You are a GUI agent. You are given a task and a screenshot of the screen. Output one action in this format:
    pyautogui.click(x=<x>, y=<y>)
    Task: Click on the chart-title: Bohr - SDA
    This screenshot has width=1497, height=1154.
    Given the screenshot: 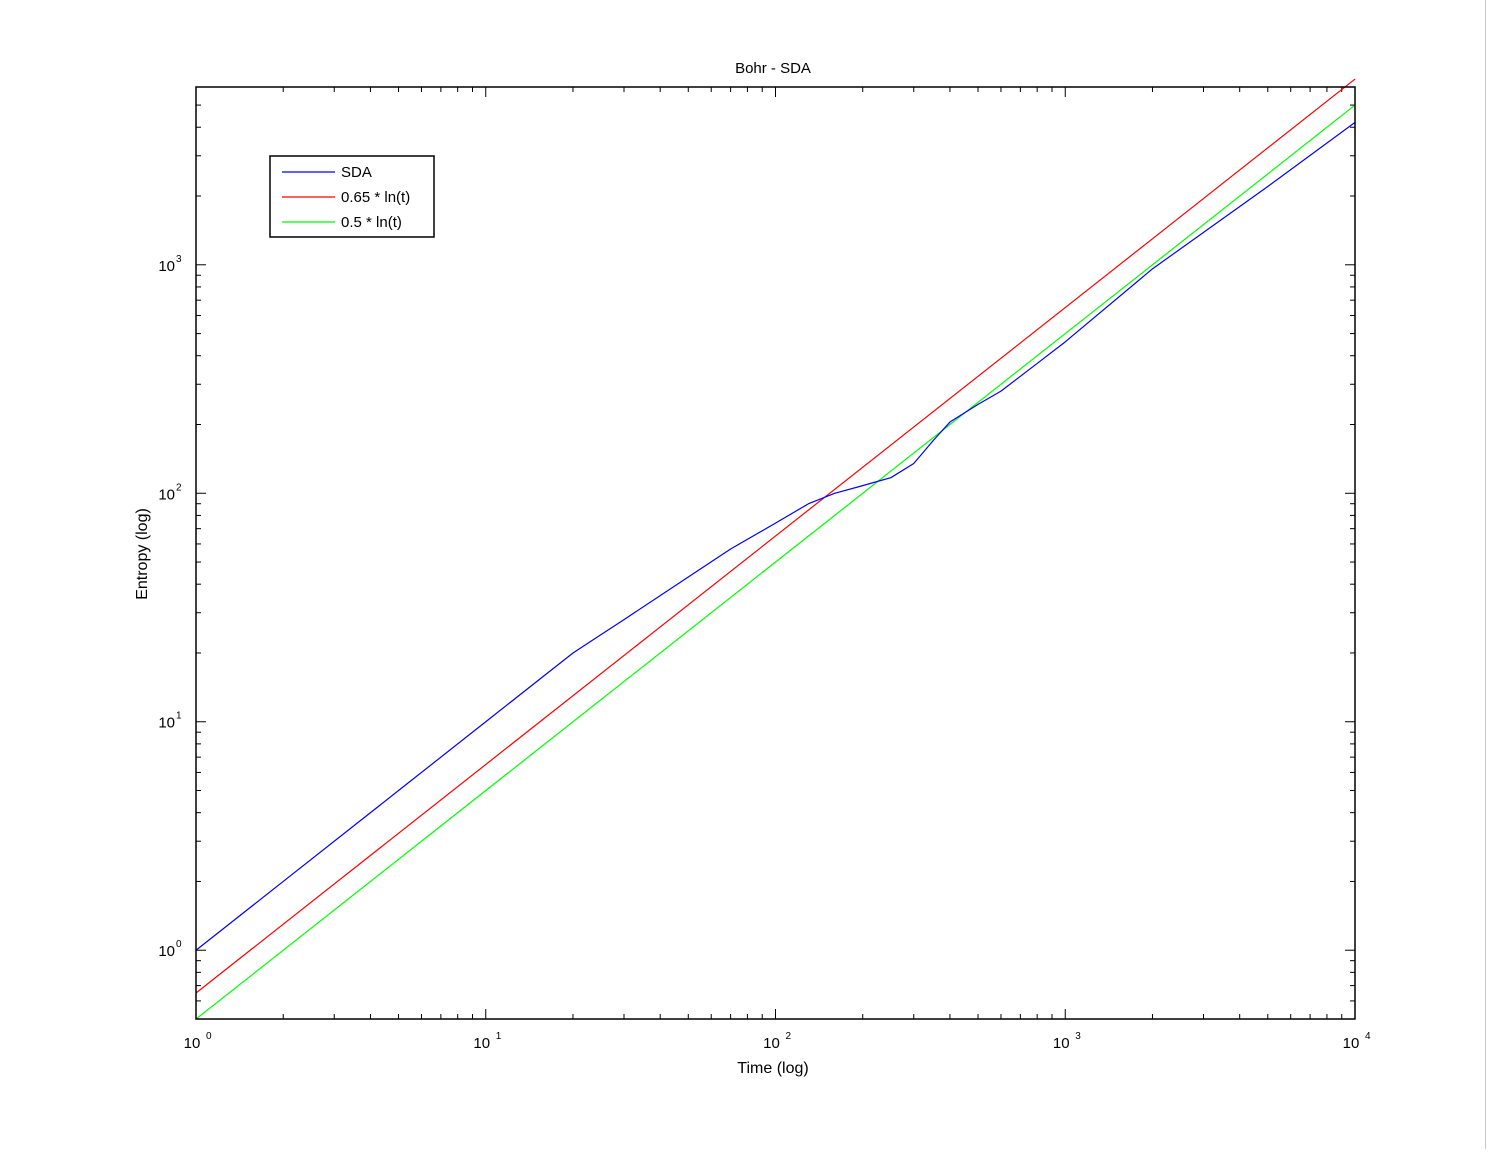 What is the action you would take?
    pyautogui.click(x=773, y=68)
    